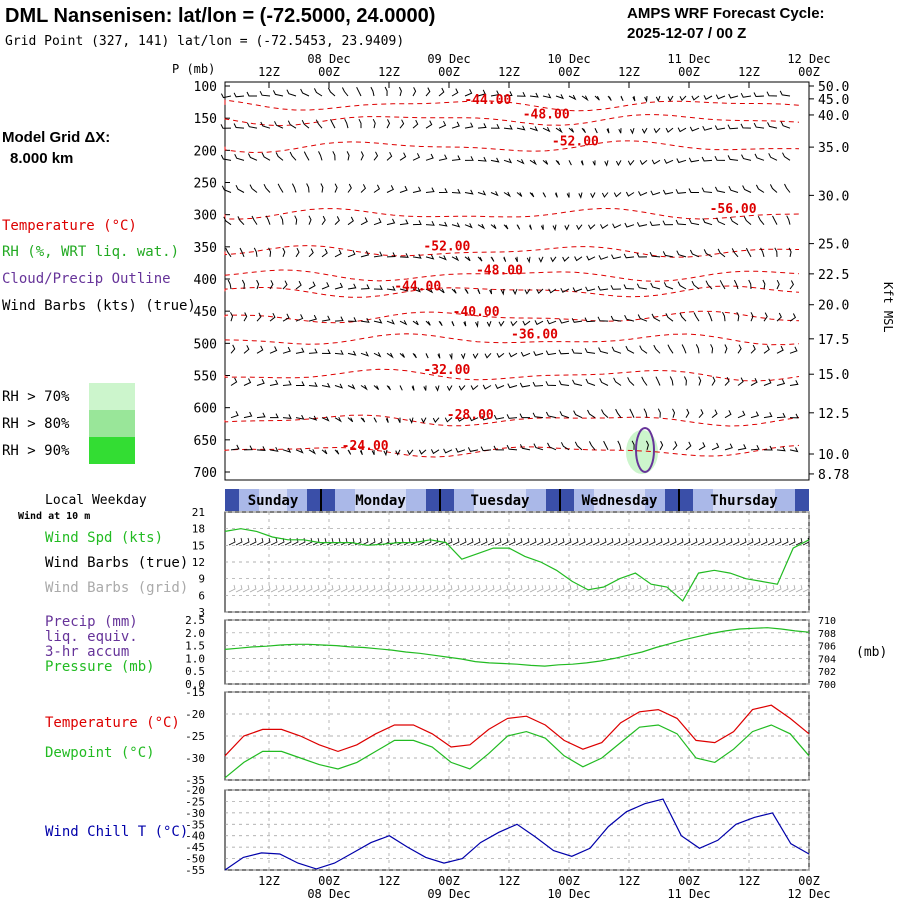 The height and width of the screenshot is (904, 900). Describe the element at coordinates (205, 280) in the screenshot. I see `pressure-tick-label: 400` at that location.